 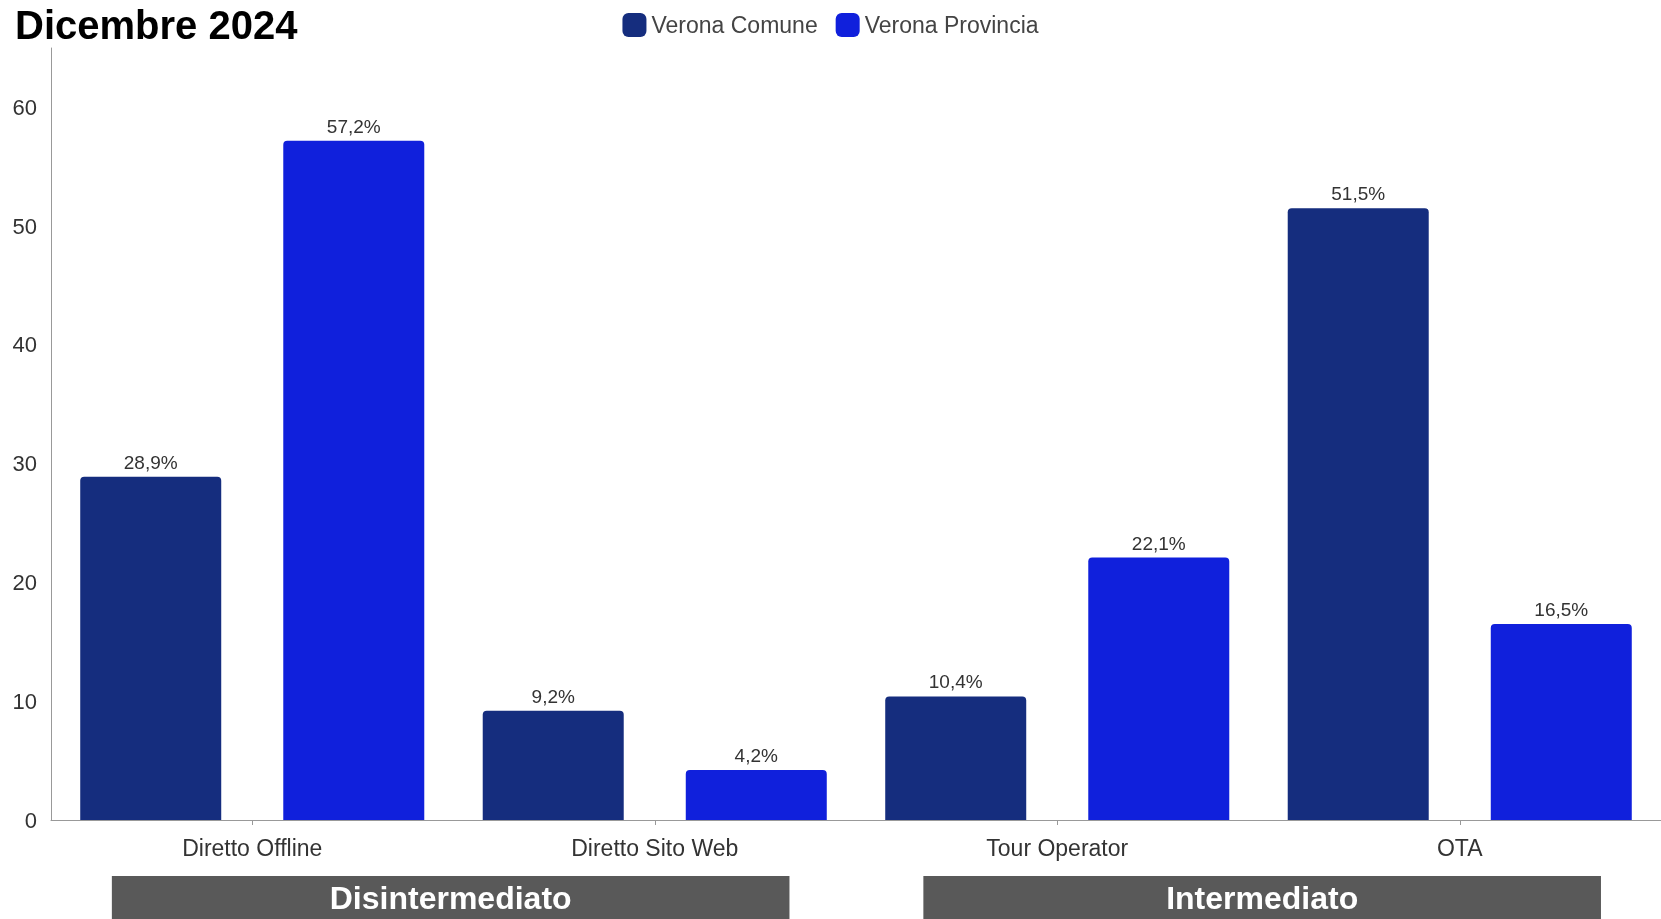 What do you see at coordinates (353, 126) in the screenshot?
I see `data-label: 57,2%` at bounding box center [353, 126].